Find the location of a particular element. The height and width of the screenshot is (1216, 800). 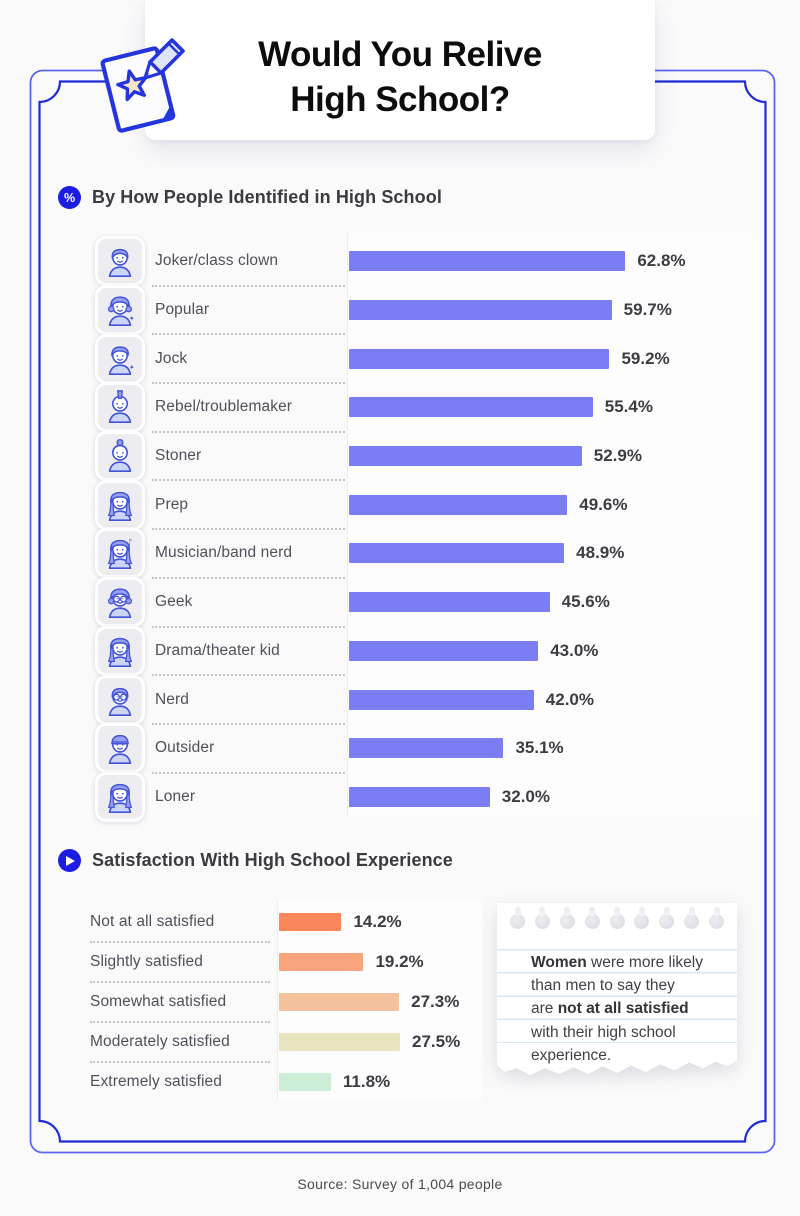

source-note: Source: Survey of 1,004 people is located at coordinates (400, 1184).